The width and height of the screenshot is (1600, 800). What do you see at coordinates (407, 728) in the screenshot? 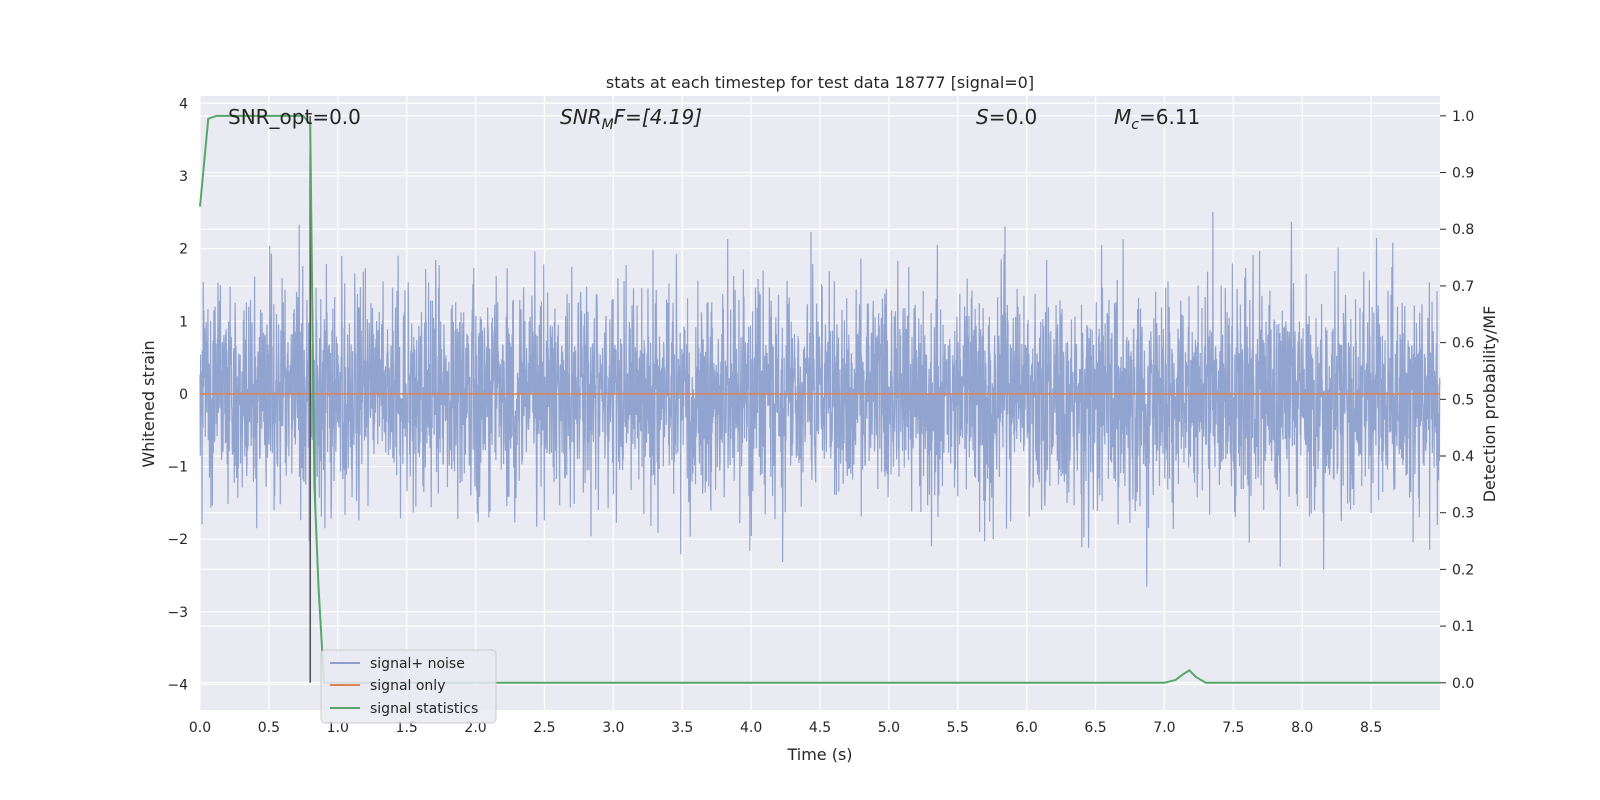
I see `x-tick-label: 1.5` at bounding box center [407, 728].